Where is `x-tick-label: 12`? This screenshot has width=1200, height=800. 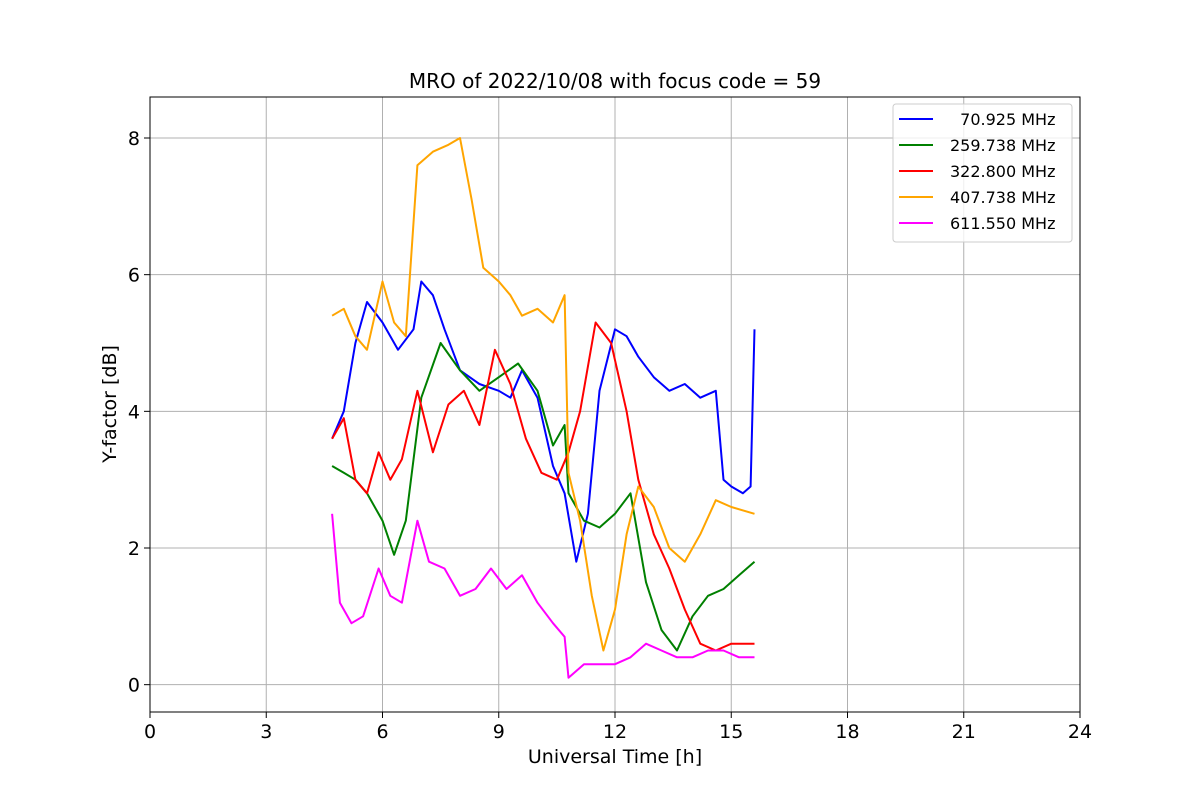
x-tick-label: 12 is located at coordinates (615, 732).